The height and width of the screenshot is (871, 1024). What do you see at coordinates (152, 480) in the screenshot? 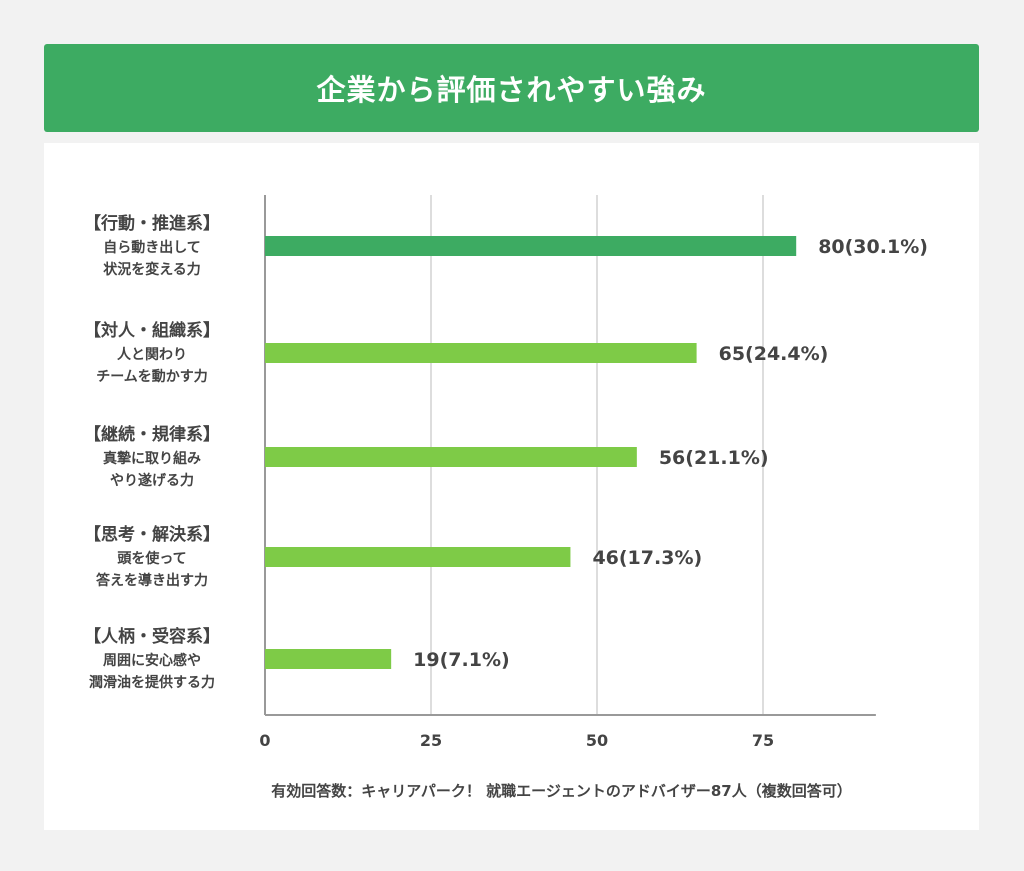
I see `category-subtitle: やり遂げる力` at bounding box center [152, 480].